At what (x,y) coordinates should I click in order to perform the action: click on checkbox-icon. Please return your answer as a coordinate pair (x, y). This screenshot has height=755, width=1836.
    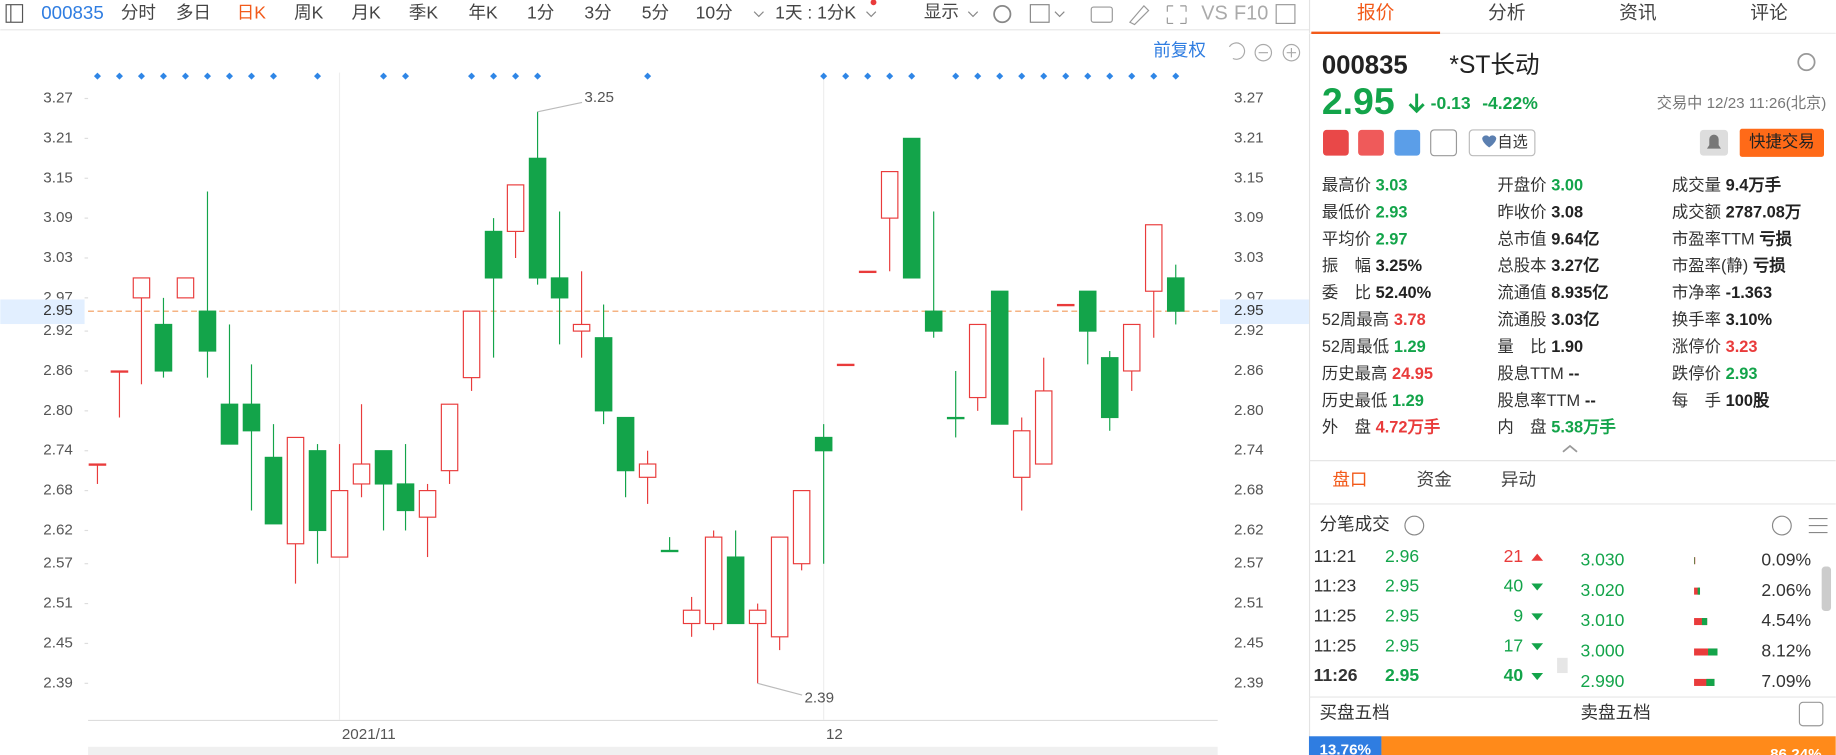
    Looking at the image, I should click on (1039, 13).